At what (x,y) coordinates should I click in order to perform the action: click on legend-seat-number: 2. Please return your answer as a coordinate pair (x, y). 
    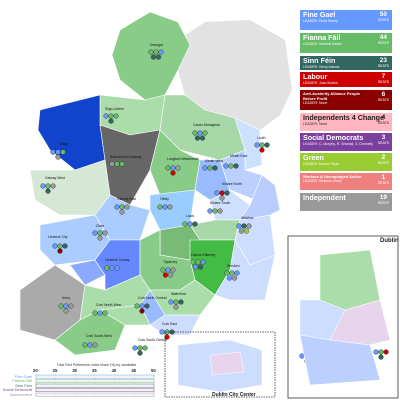
    Looking at the image, I should click on (383, 157).